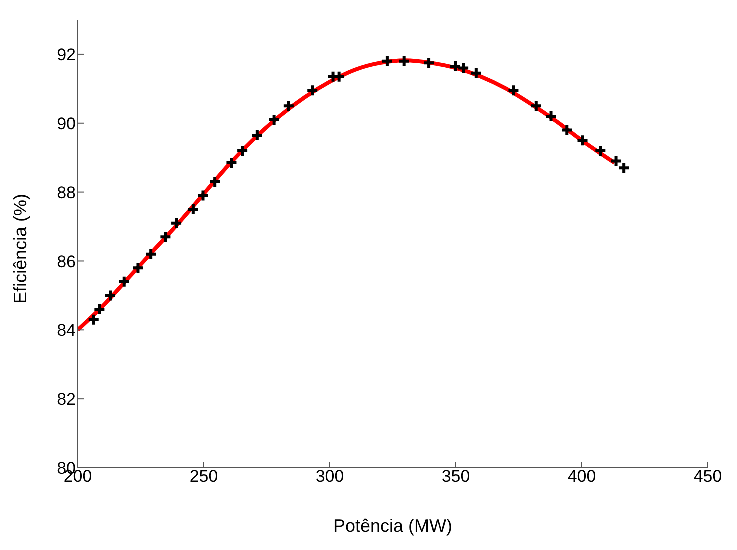 The height and width of the screenshot is (550, 737). Describe the element at coordinates (66, 262) in the screenshot. I see `y-tick-label: 86` at that location.